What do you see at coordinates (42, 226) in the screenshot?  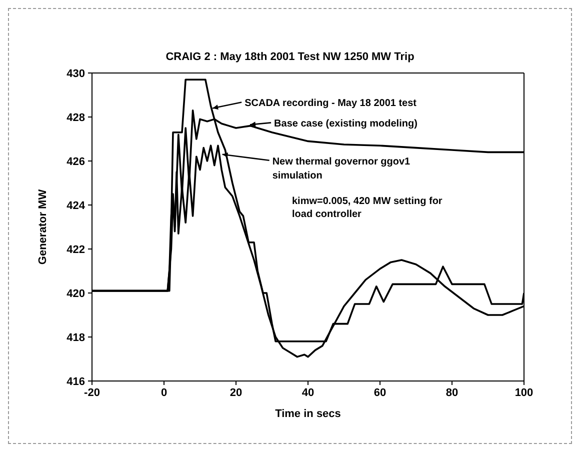 I see `y-axis-title: Generator MW` at bounding box center [42, 226].